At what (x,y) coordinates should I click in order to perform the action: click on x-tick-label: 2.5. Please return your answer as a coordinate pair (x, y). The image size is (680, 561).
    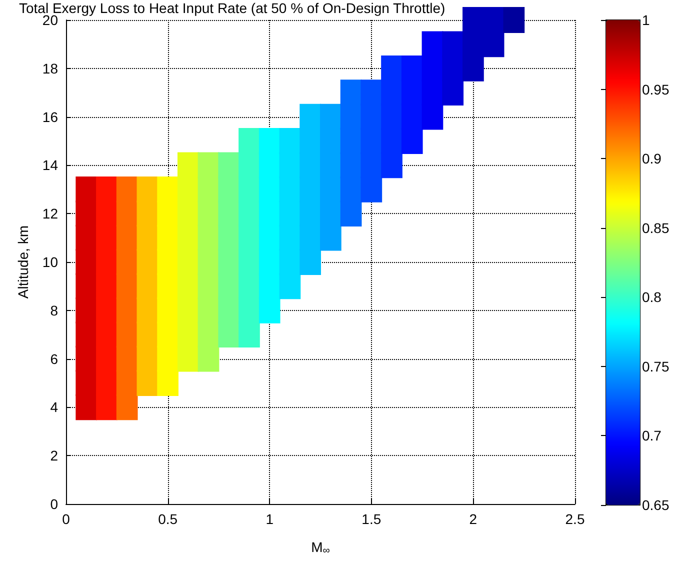
    Looking at the image, I should click on (575, 519).